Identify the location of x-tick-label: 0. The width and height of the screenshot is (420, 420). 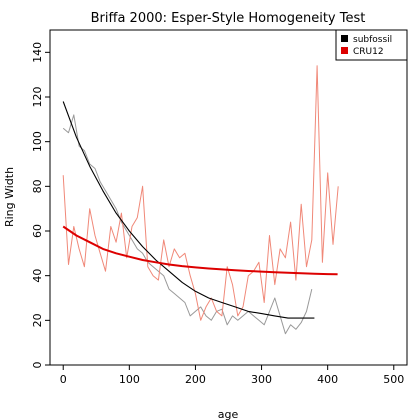
(63, 379).